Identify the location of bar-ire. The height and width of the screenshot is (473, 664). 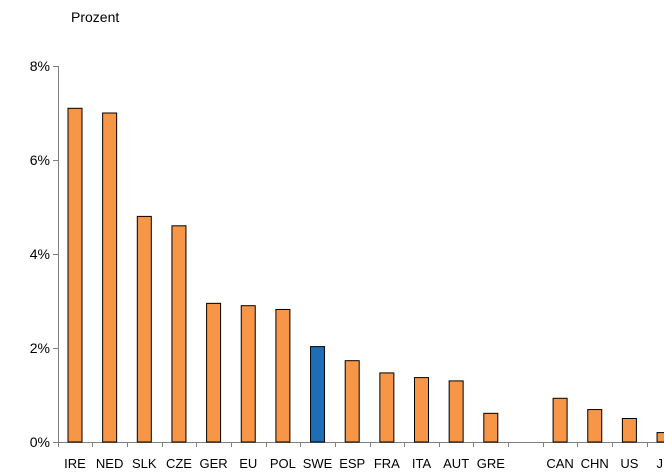
(75, 275).